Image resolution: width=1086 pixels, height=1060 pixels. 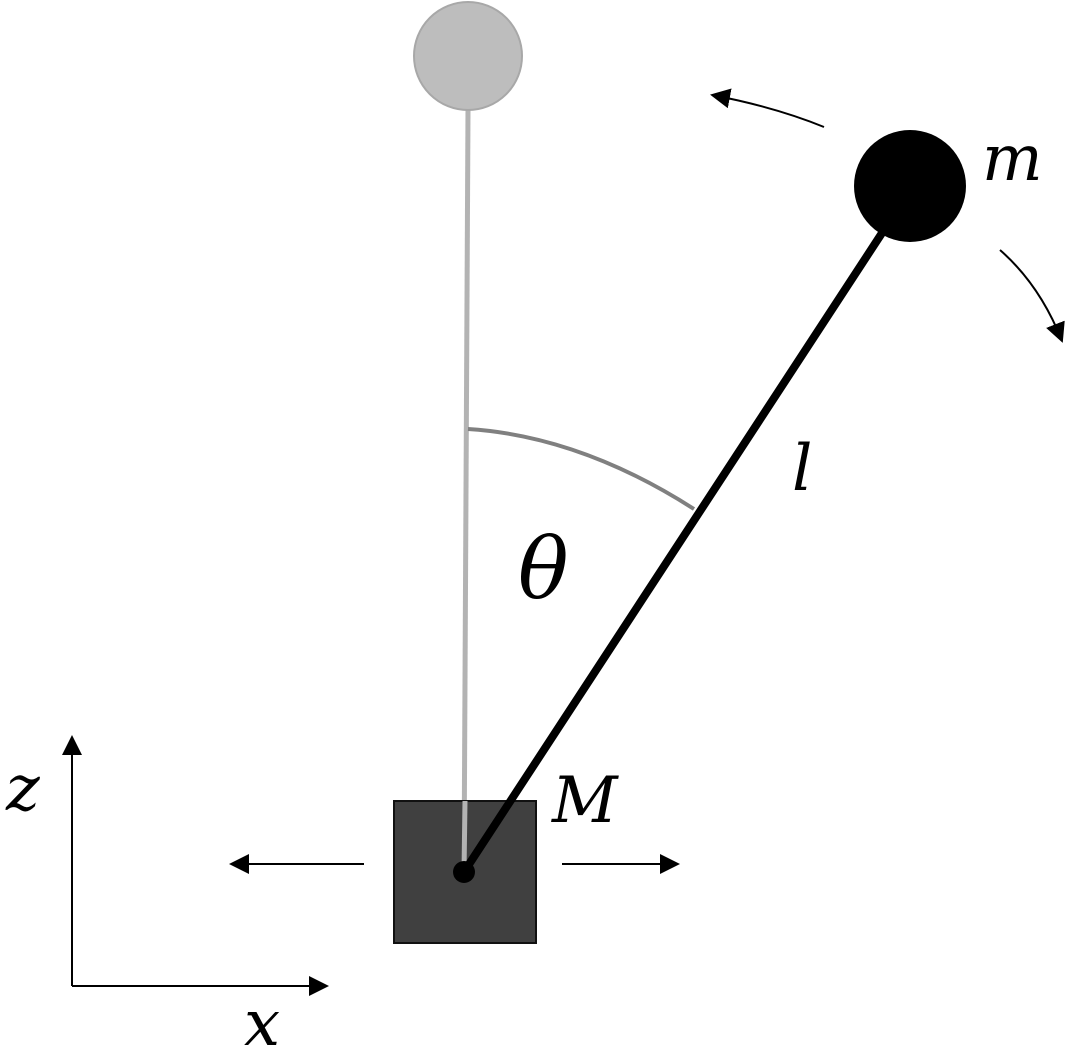 I want to click on x-axis-label: x, so click(x=262, y=1023).